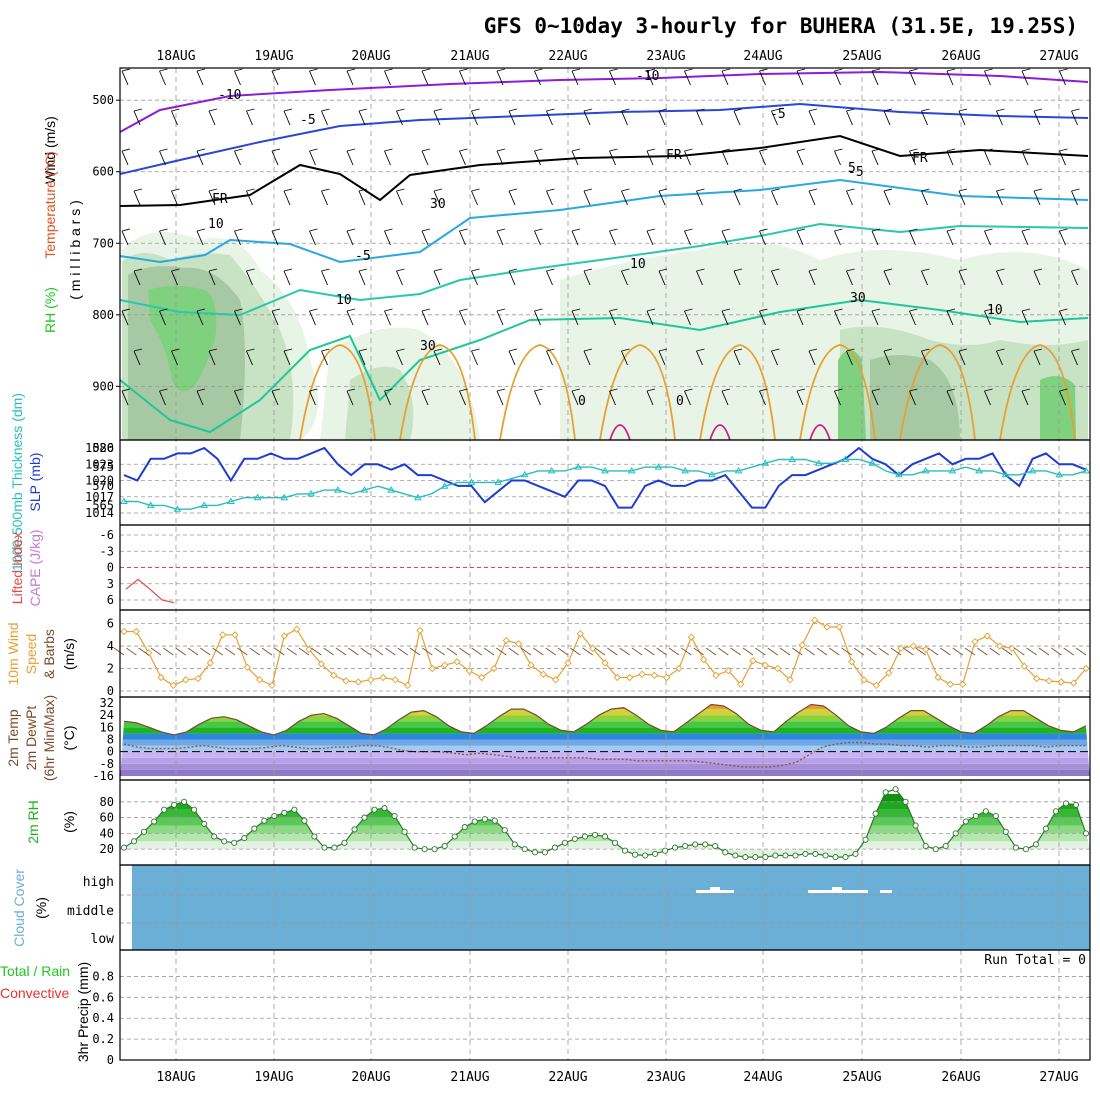  I want to click on temp-band, so click(605, 718).